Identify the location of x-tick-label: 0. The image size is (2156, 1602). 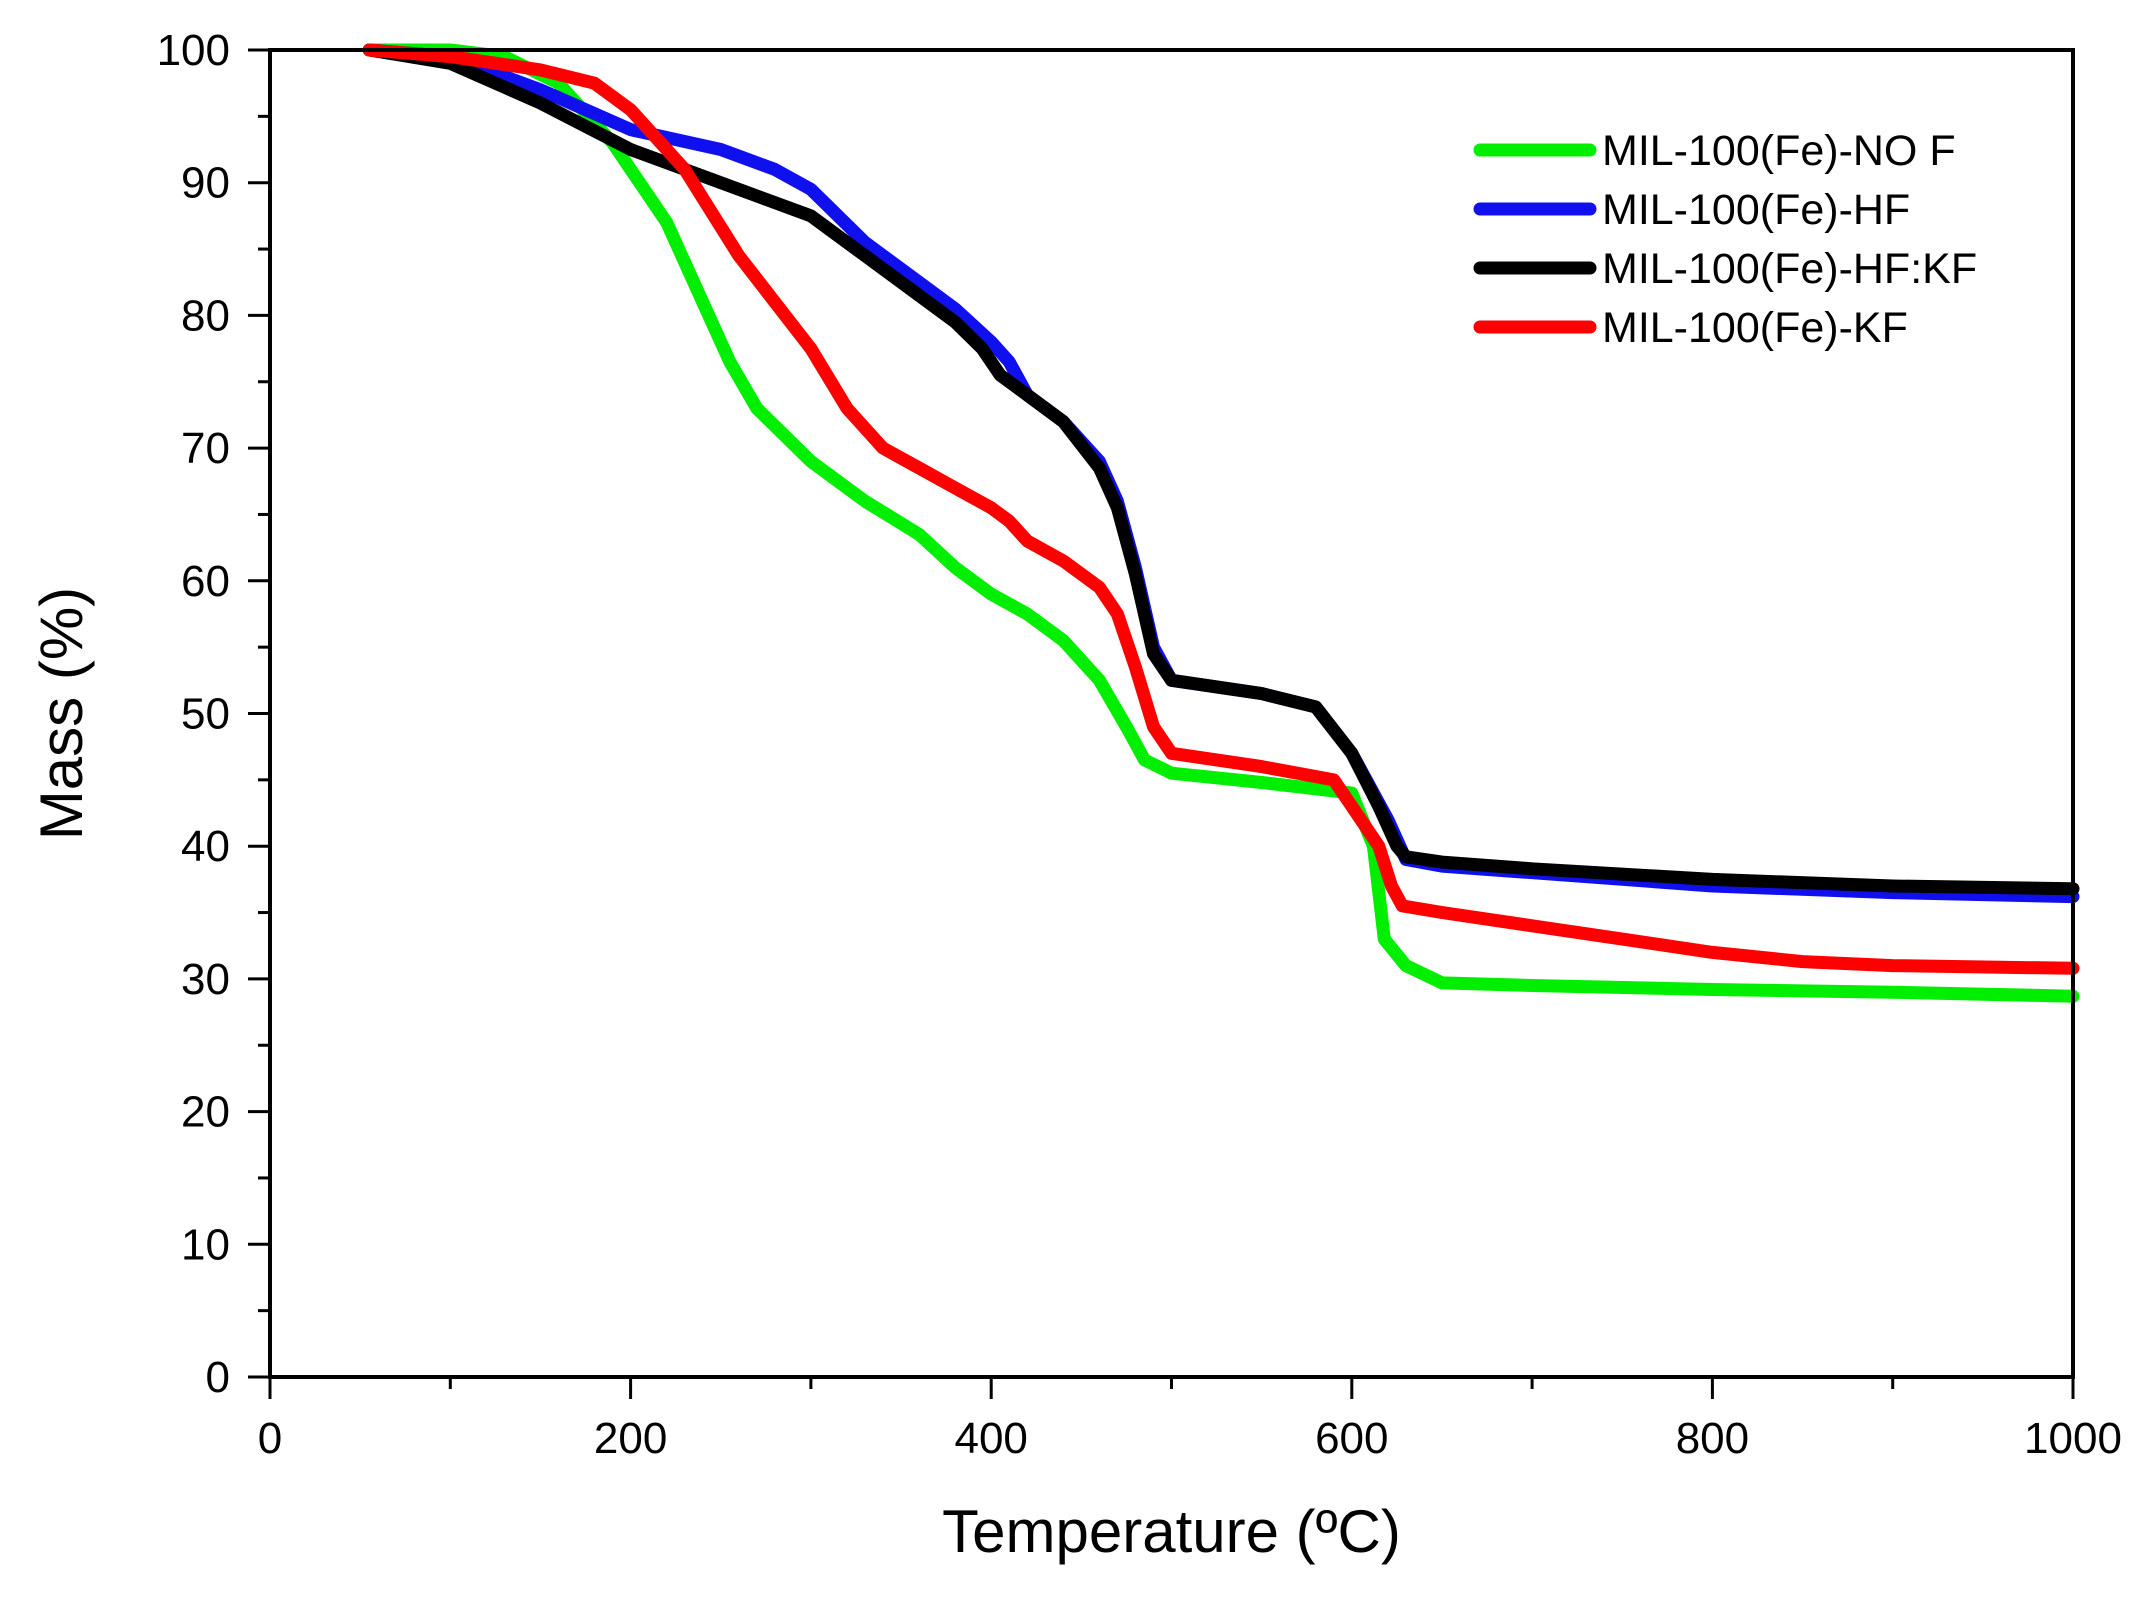
(270, 1438).